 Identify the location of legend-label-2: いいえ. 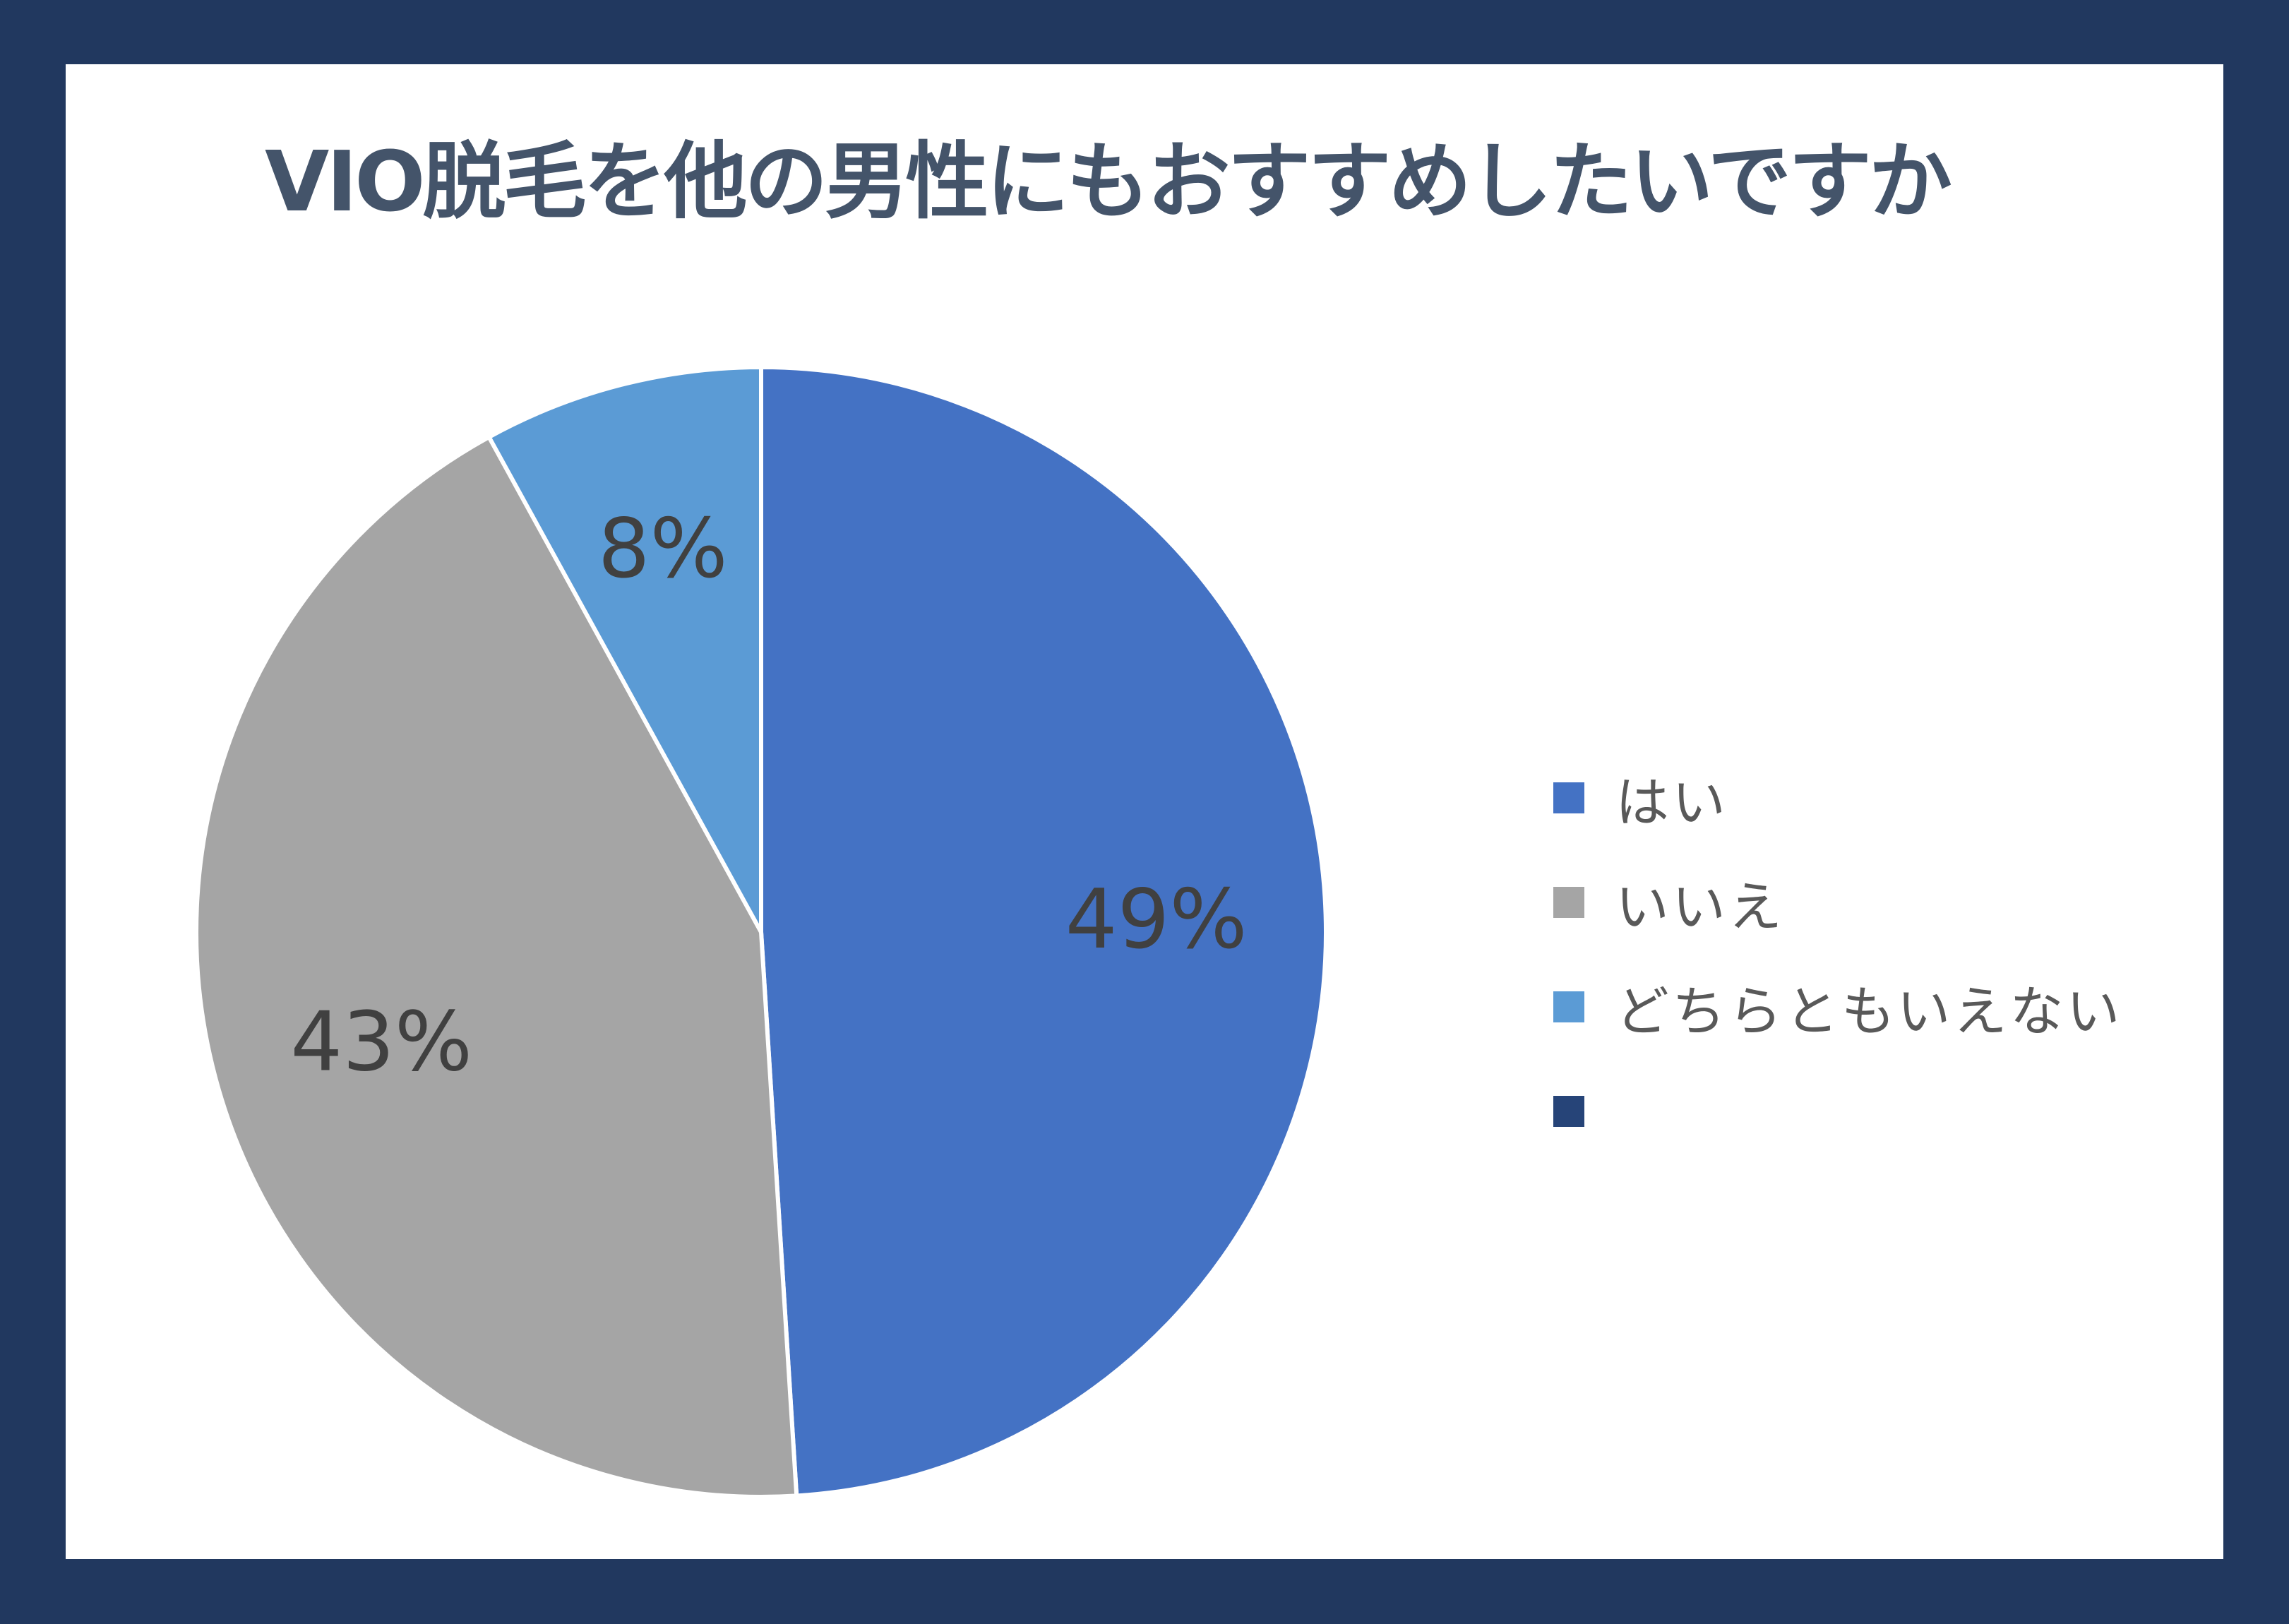
(1700, 907).